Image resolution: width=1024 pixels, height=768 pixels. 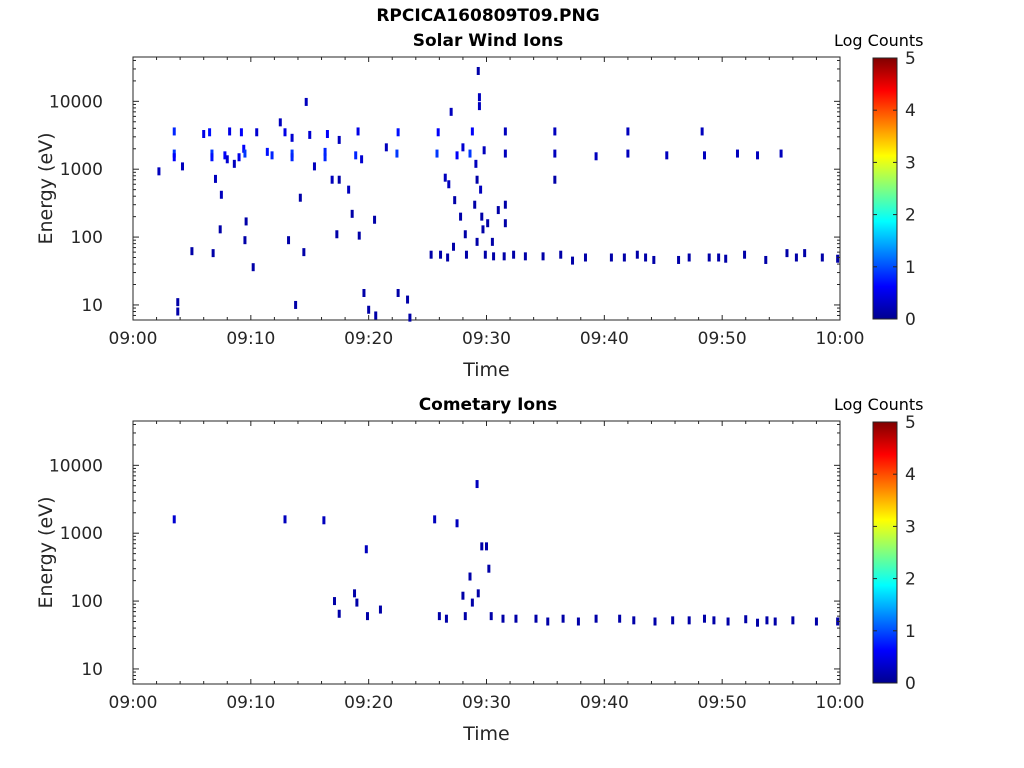 I want to click on y-tick-label: 10000, so click(x=76, y=102).